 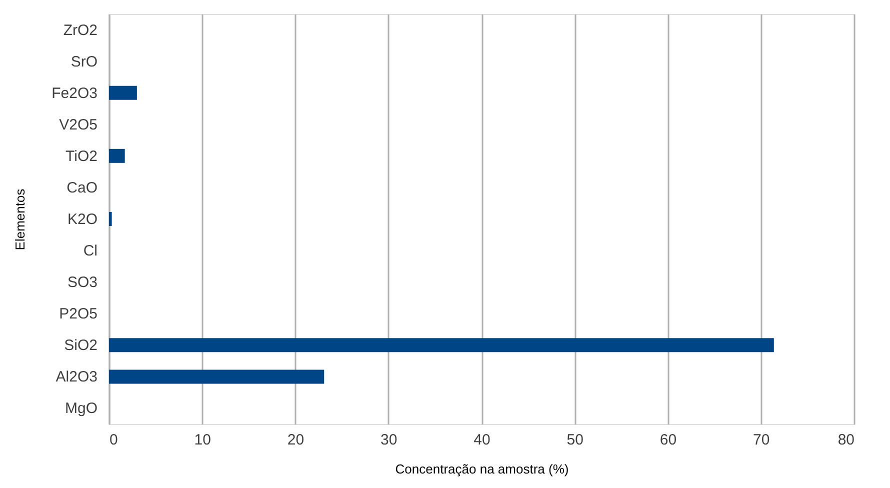 I want to click on x-tick-label: 30, so click(x=389, y=440).